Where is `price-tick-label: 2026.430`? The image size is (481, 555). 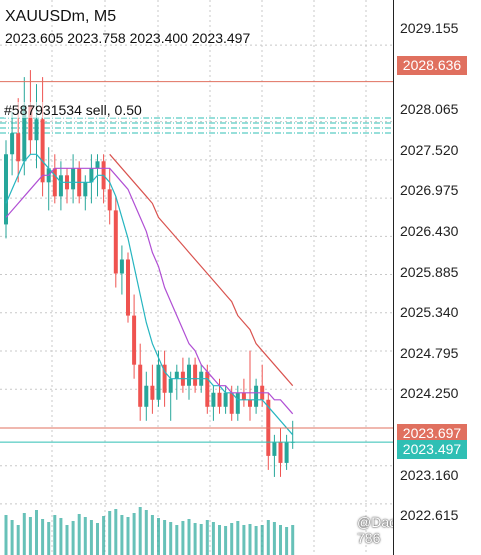
price-tick-label: 2026.430 is located at coordinates (429, 231).